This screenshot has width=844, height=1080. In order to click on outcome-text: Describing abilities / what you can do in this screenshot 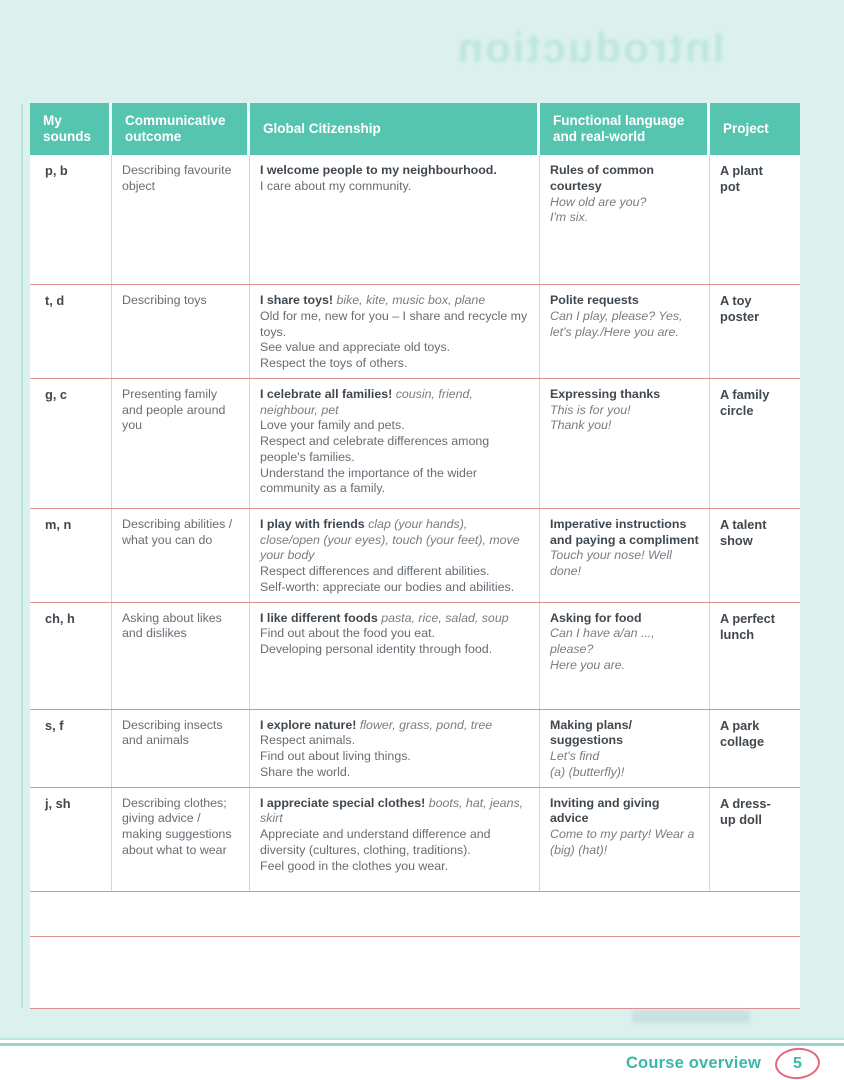, I will do `click(177, 531)`.